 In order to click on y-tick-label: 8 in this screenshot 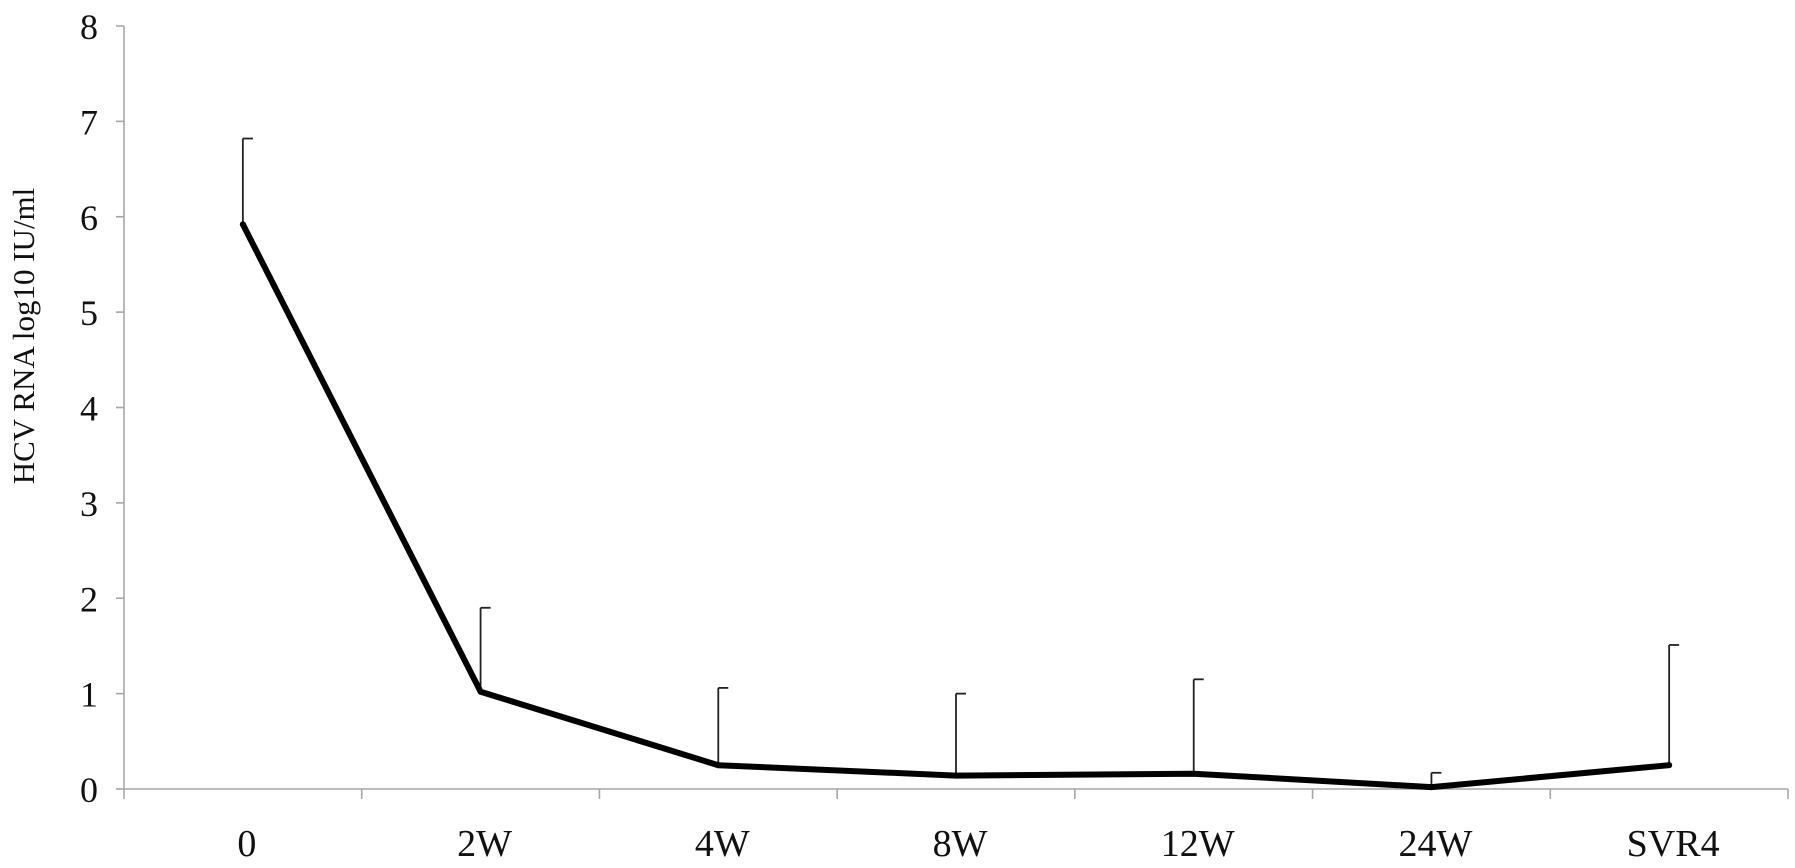, I will do `click(89, 27)`.